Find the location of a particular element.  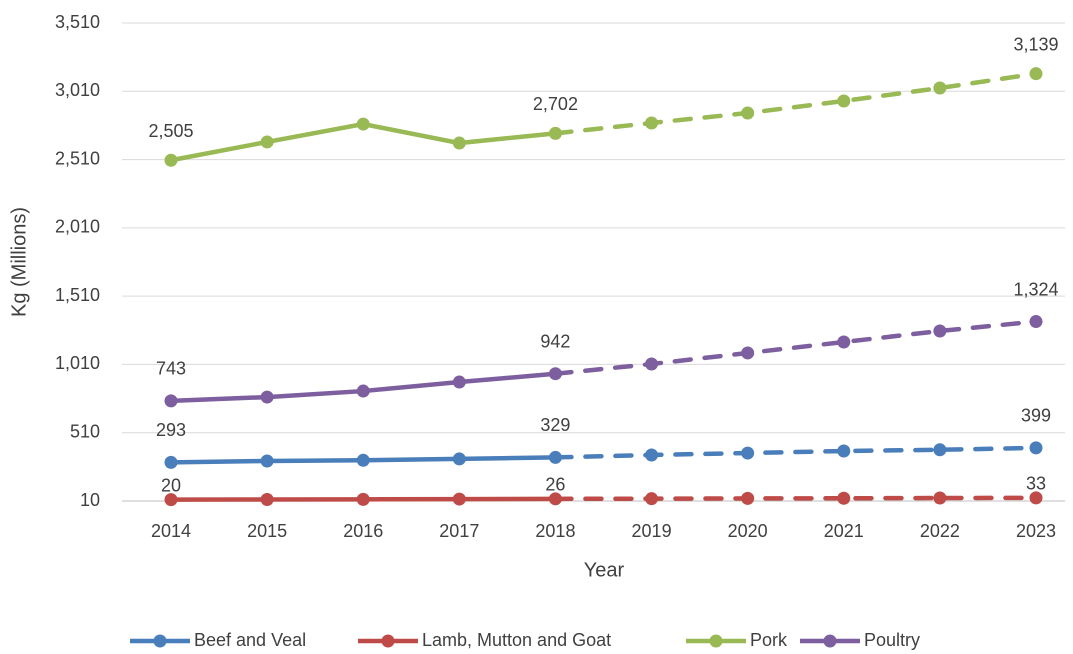

x-tick-label: 2017 is located at coordinates (459, 531).